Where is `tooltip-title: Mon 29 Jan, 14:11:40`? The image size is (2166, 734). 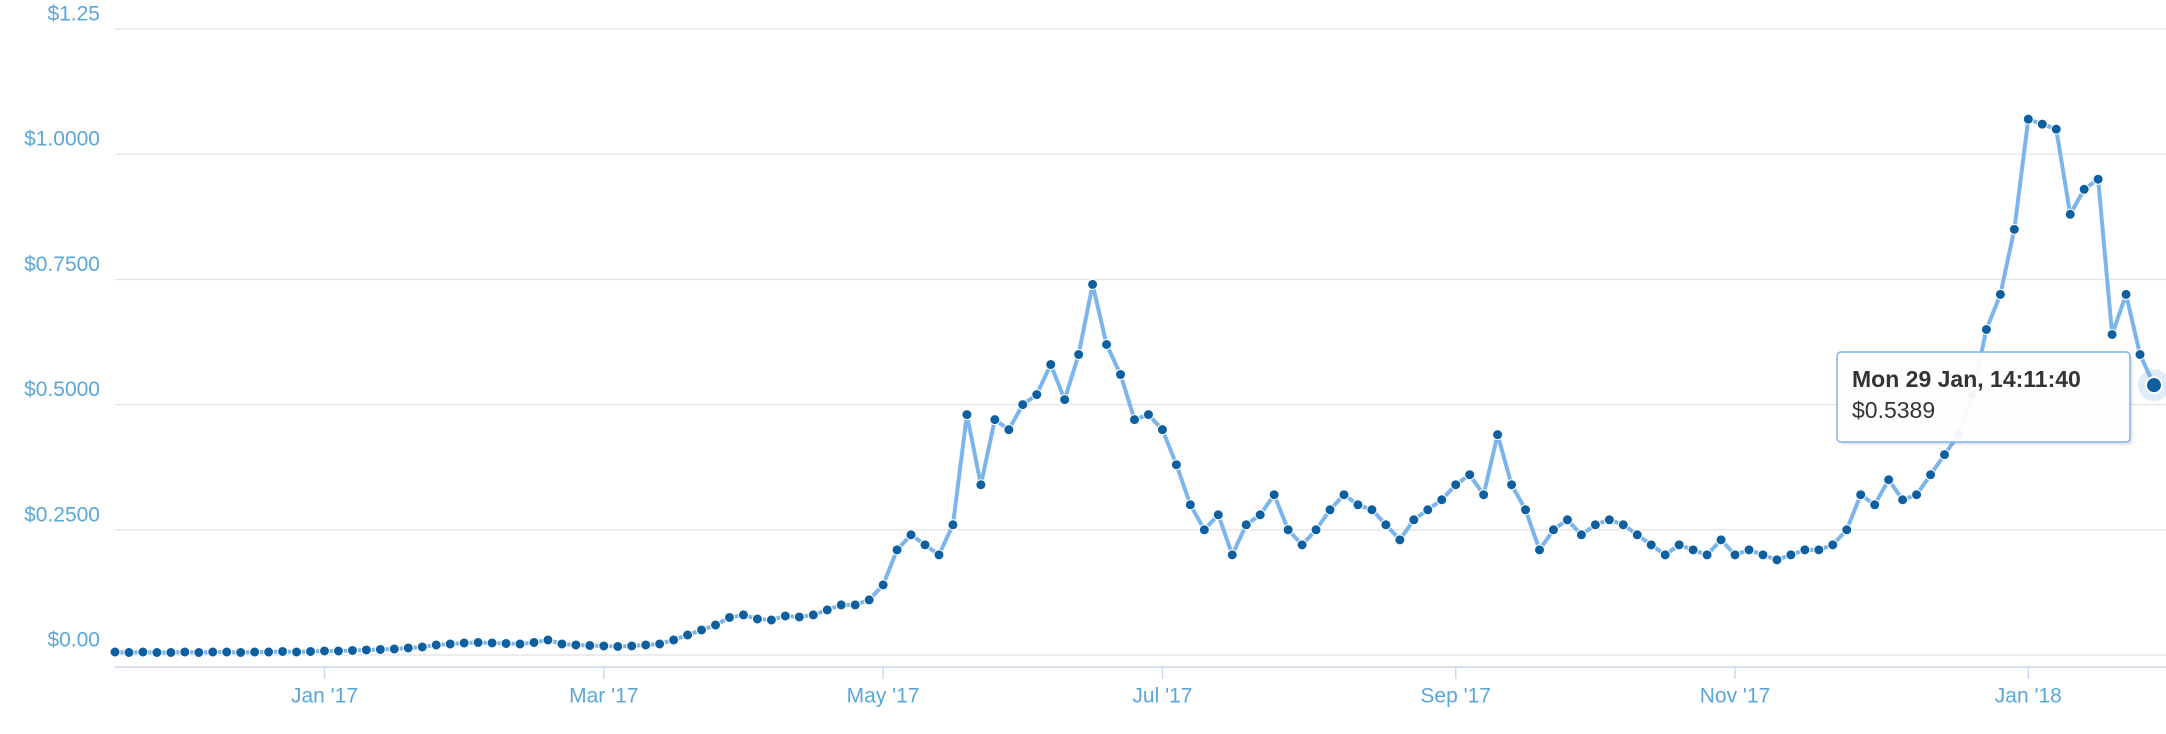 tooltip-title: Mon 29 Jan, 14:11:40 is located at coordinates (1966, 379).